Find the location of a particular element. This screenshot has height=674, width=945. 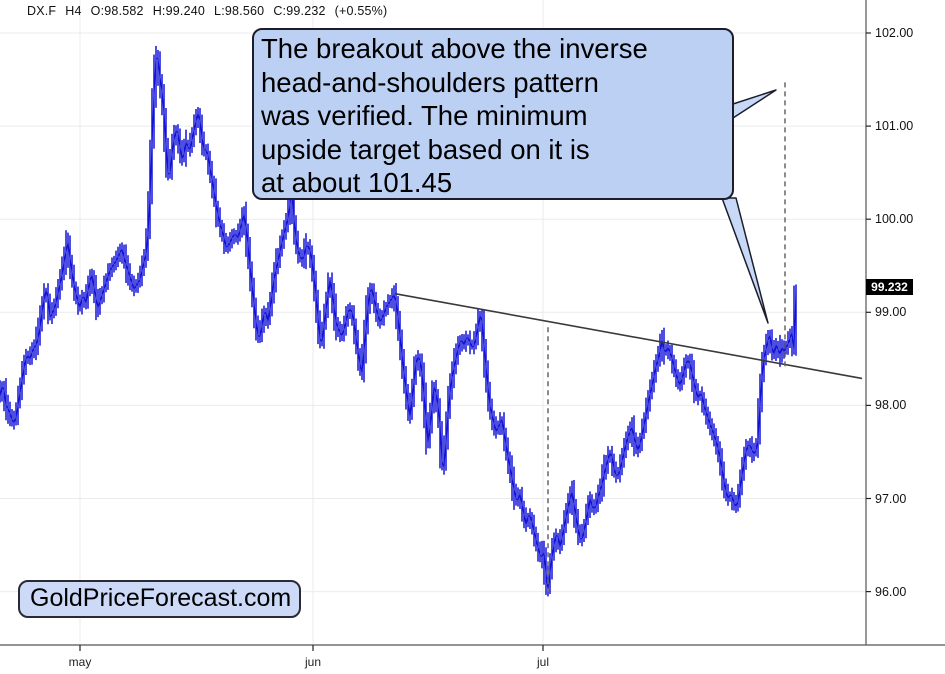

y-axis-label: 102.00 is located at coordinates (894, 33).